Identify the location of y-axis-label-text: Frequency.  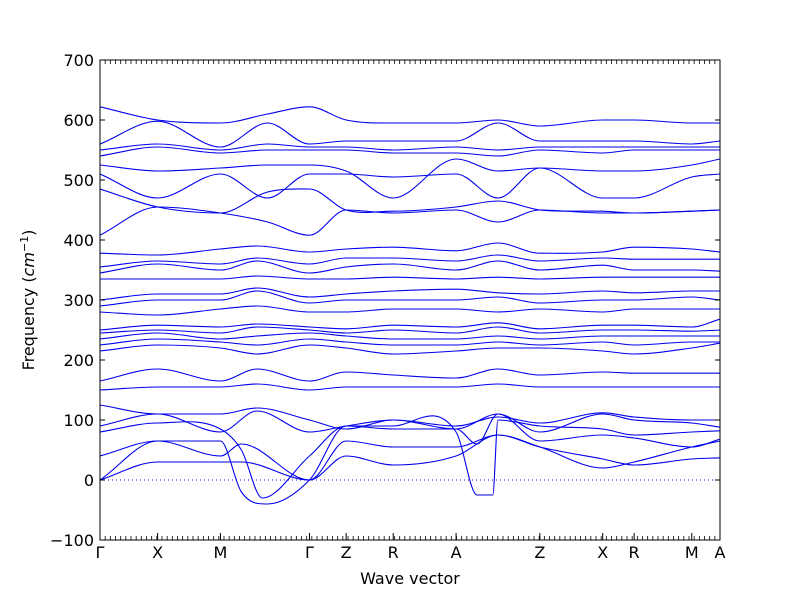
(28, 329).